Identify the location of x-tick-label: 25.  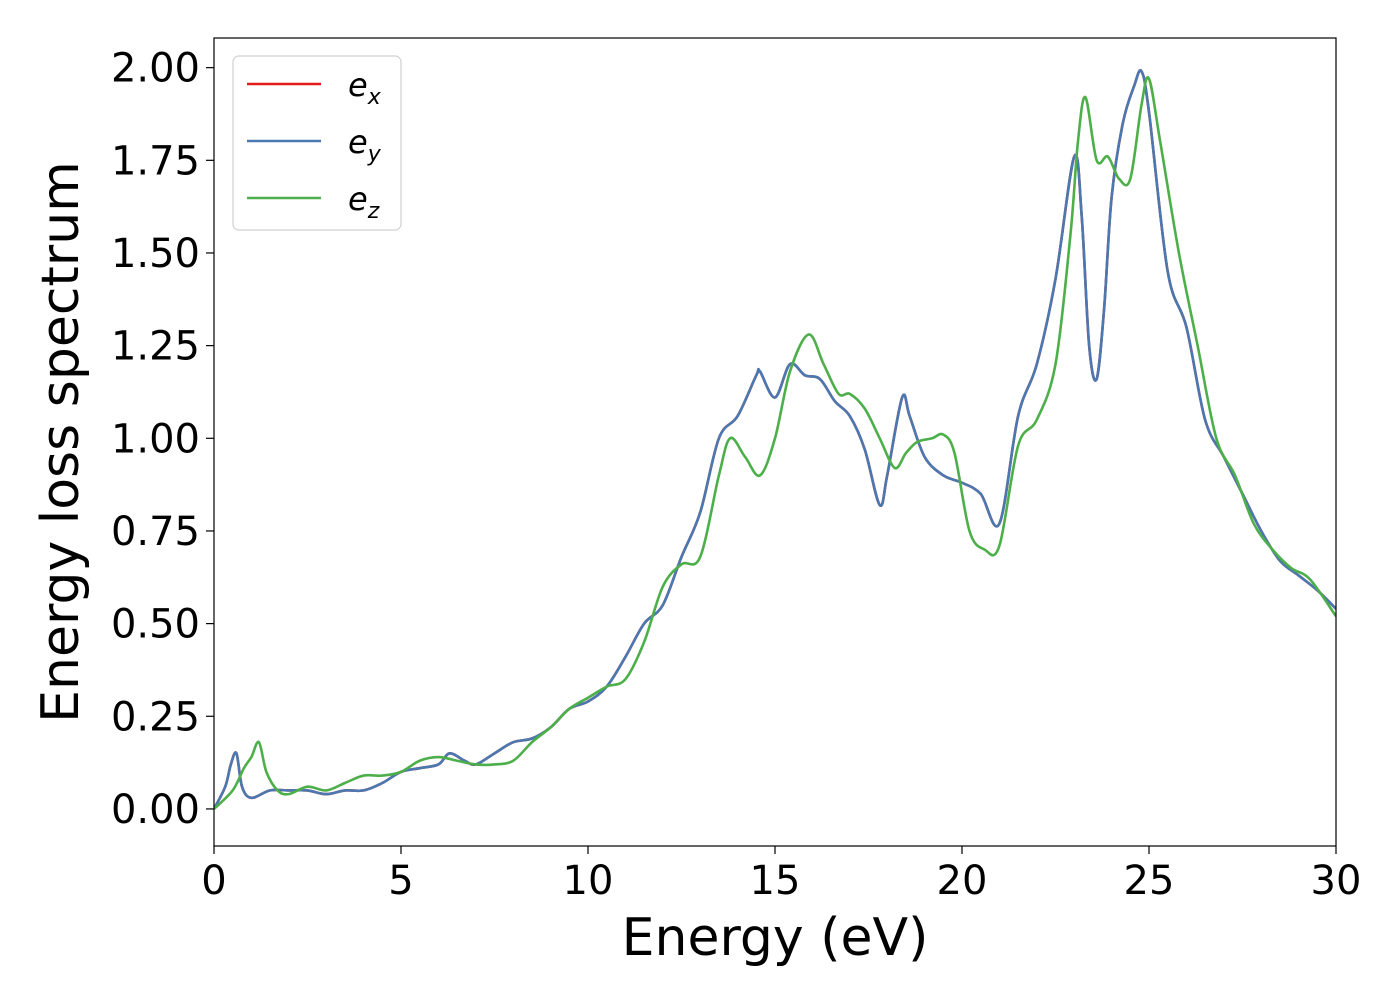
(1149, 881).